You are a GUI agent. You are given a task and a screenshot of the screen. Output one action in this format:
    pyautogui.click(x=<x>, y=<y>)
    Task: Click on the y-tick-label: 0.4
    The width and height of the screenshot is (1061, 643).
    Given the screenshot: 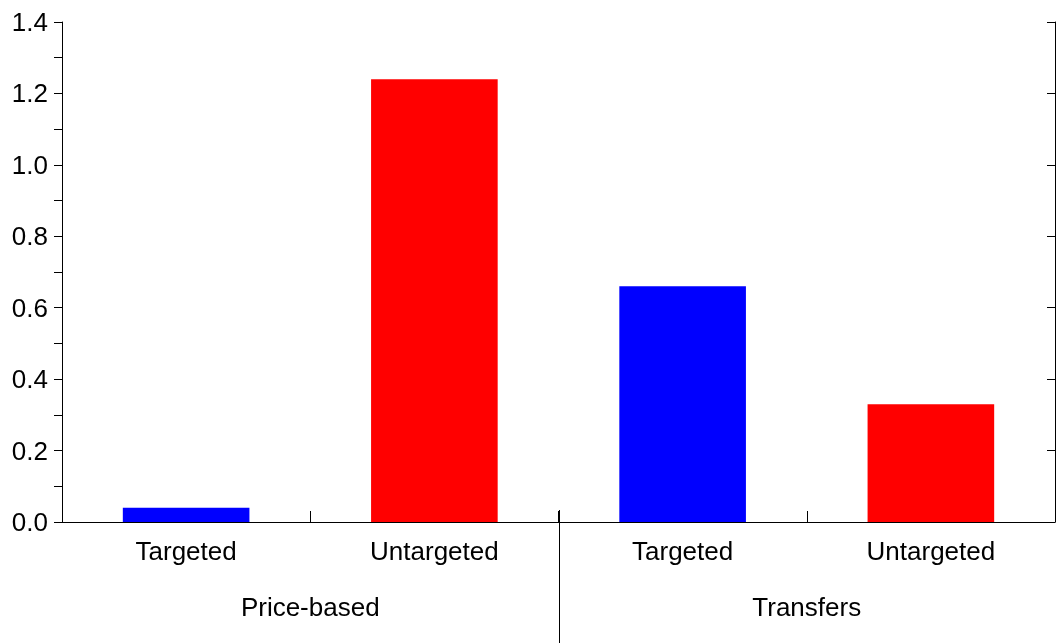 What is the action you would take?
    pyautogui.click(x=29, y=379)
    